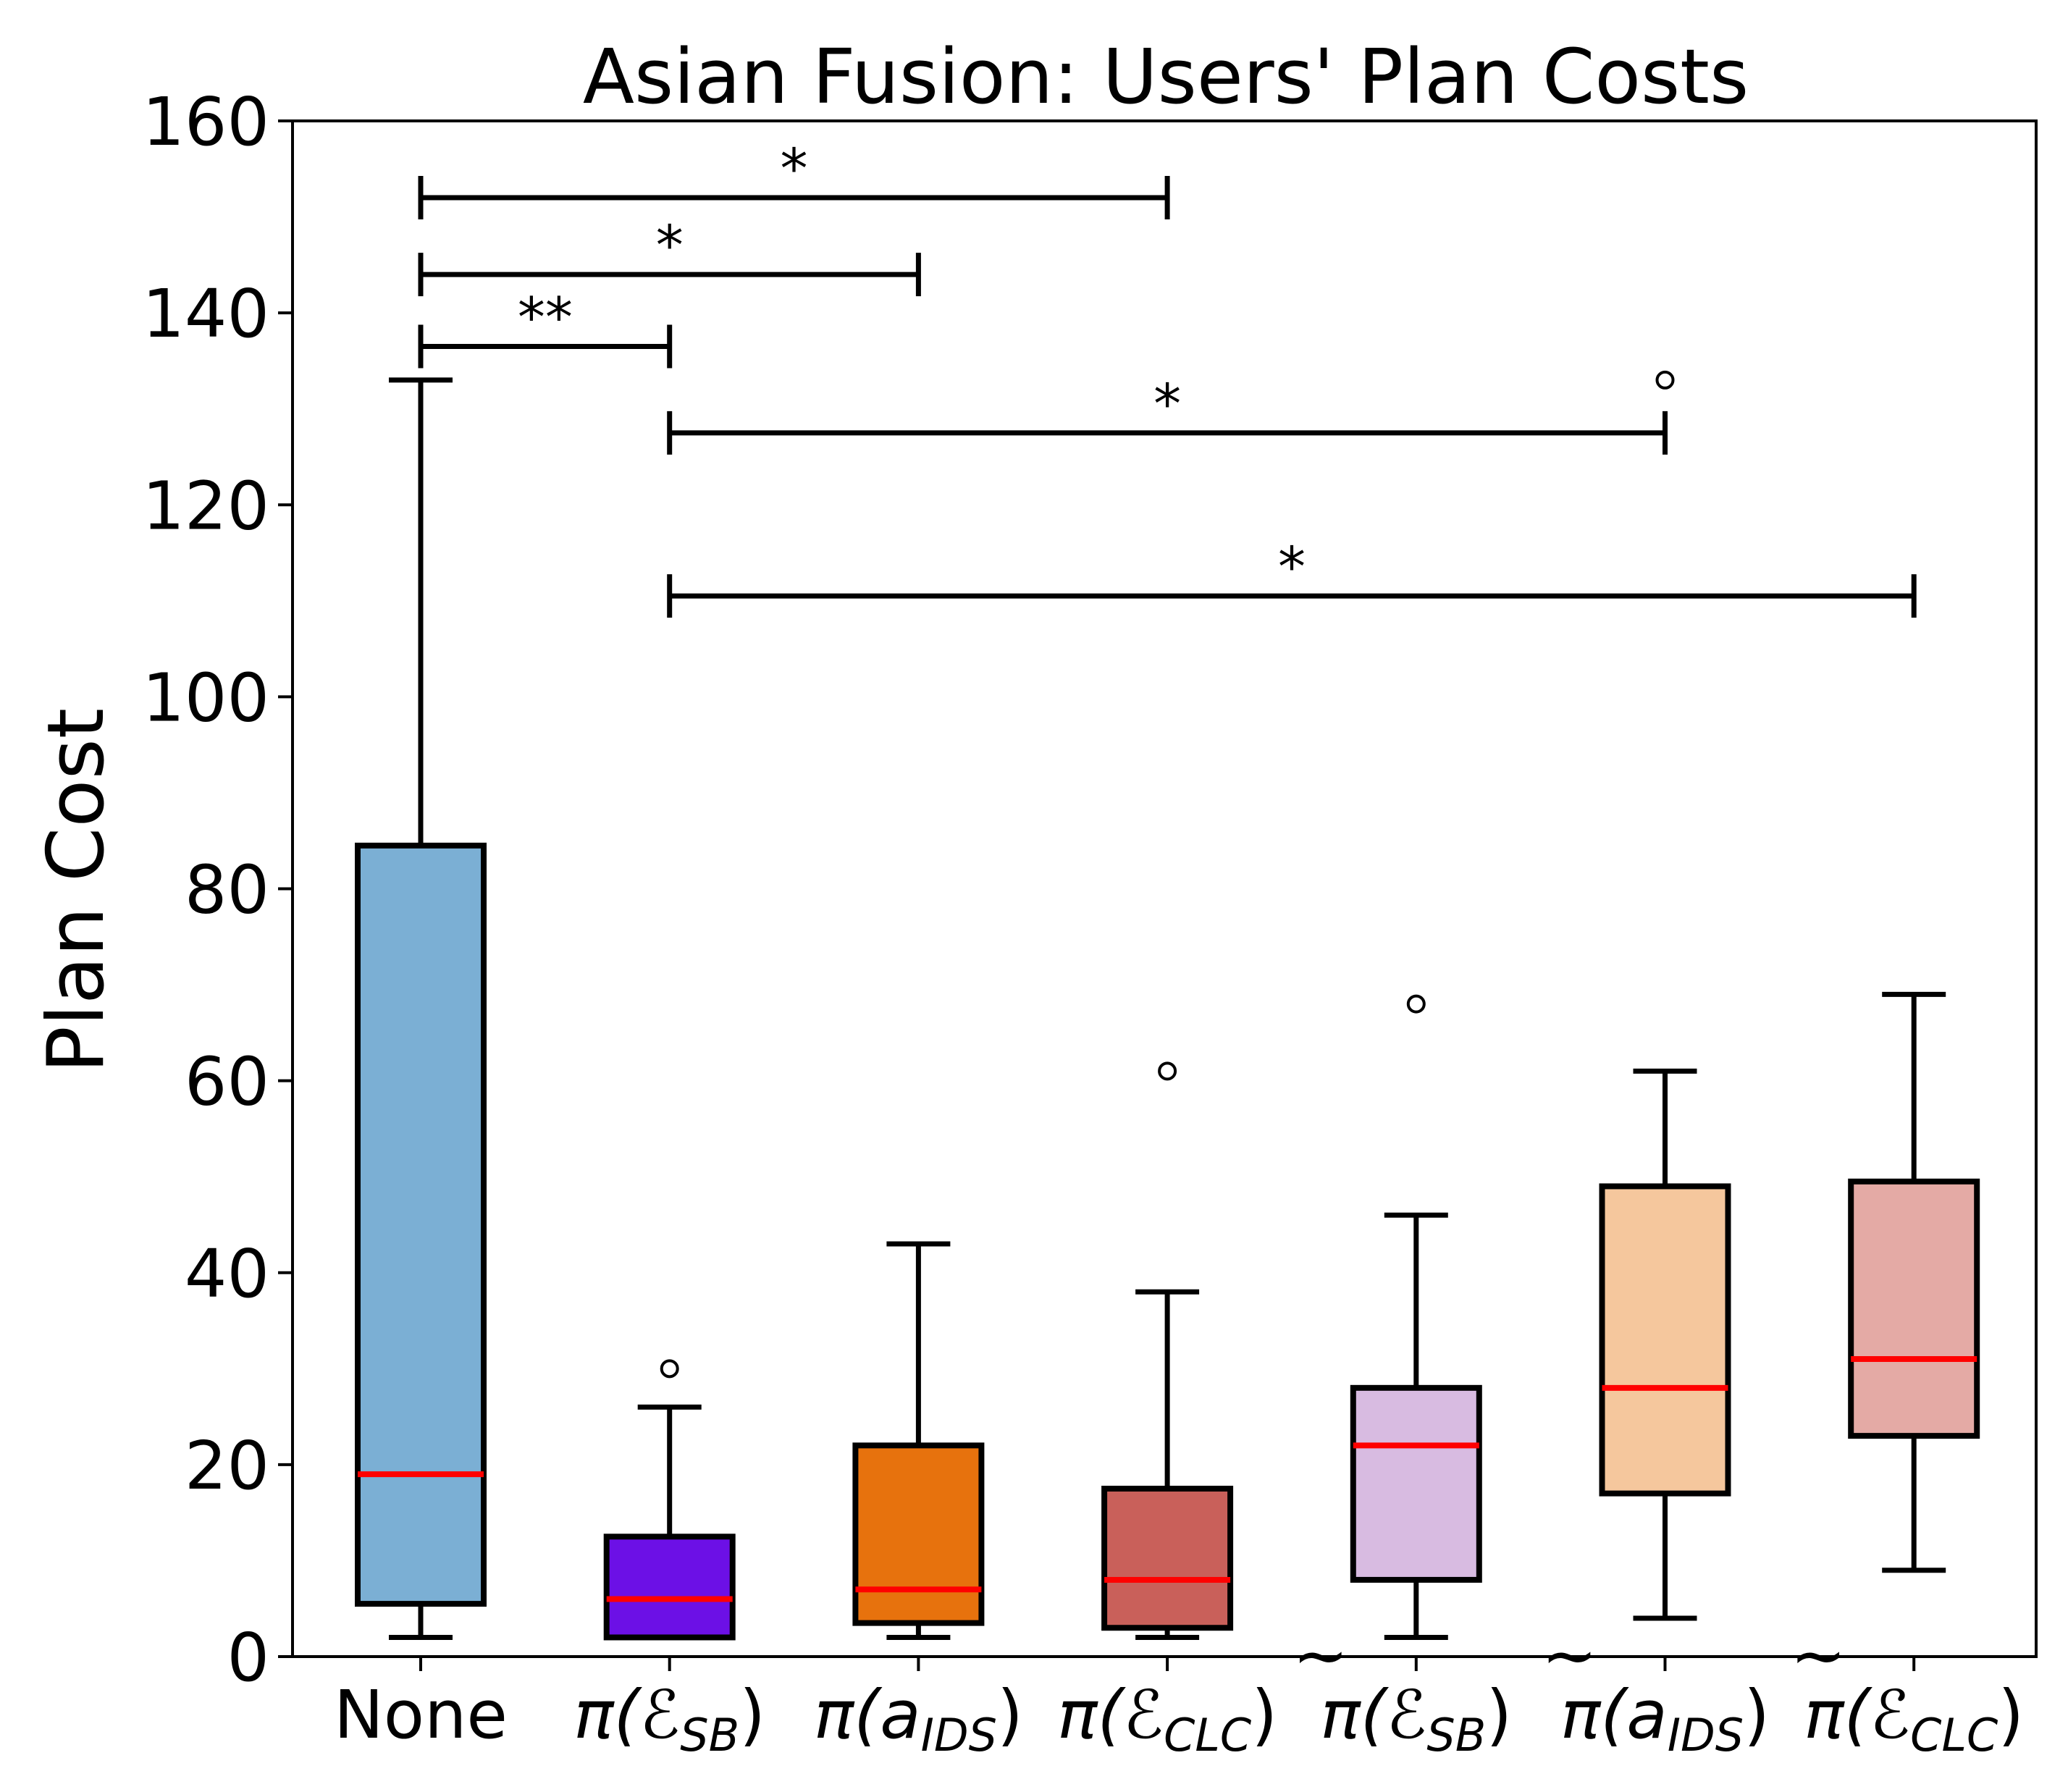 The height and width of the screenshot is (1792, 2068). I want to click on x-tick-label: None, so click(421, 1715).